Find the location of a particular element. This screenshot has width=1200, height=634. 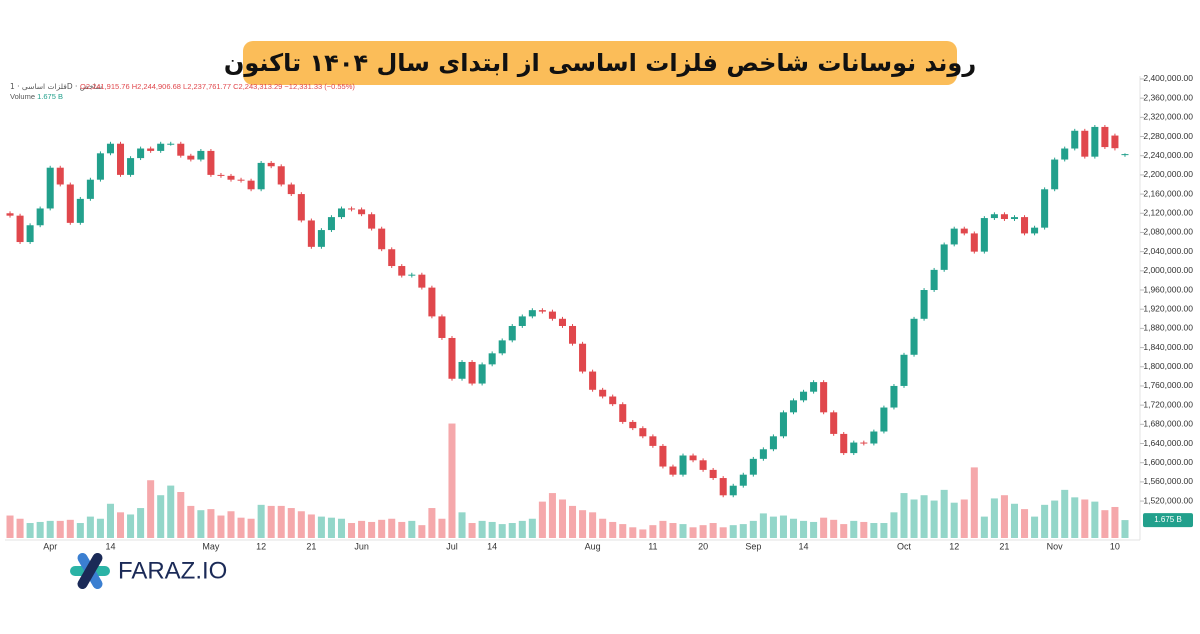

y-tick-label: 1,520,000.00 is located at coordinates (1168, 500).